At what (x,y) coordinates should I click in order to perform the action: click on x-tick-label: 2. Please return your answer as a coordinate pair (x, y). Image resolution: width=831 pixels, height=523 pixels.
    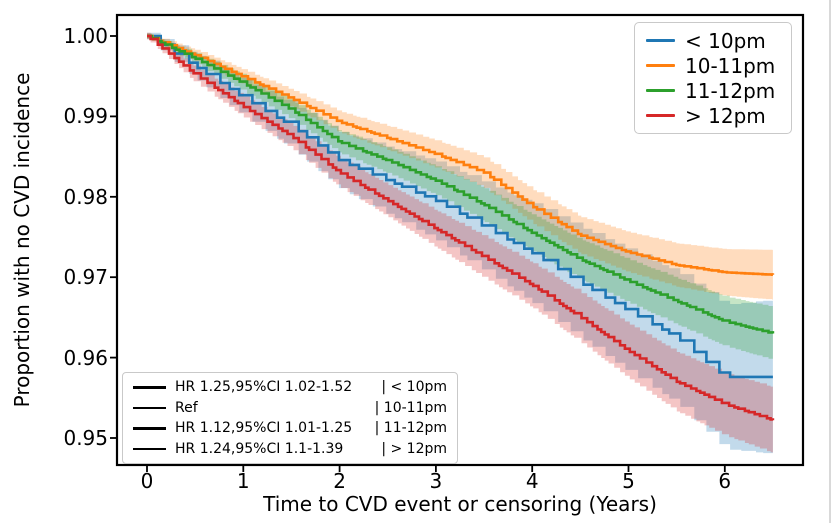
    Looking at the image, I should click on (339, 481).